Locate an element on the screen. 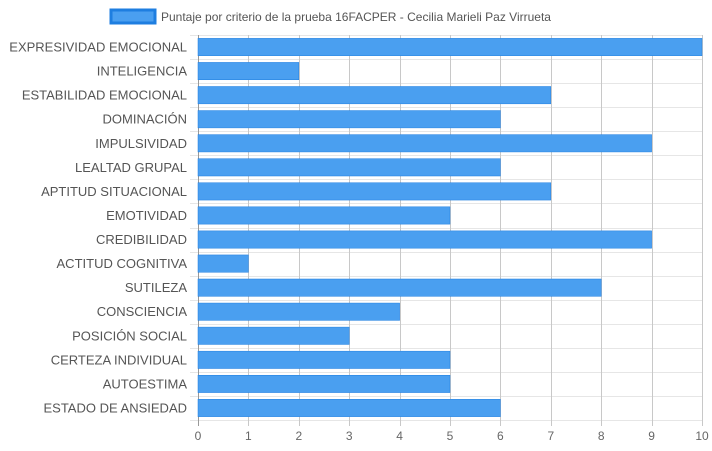  category-label: LEALTAD GRUPAL is located at coordinates (131, 167).